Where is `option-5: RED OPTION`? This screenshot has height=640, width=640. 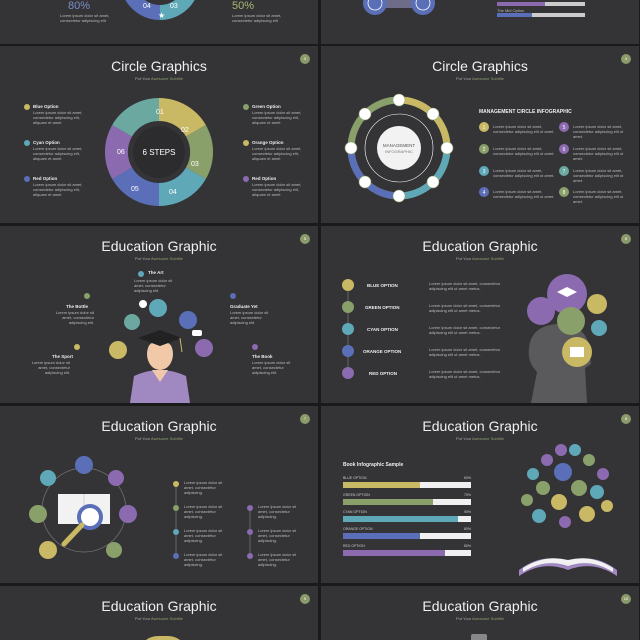
option-5: RED OPTION is located at coordinates (383, 373).